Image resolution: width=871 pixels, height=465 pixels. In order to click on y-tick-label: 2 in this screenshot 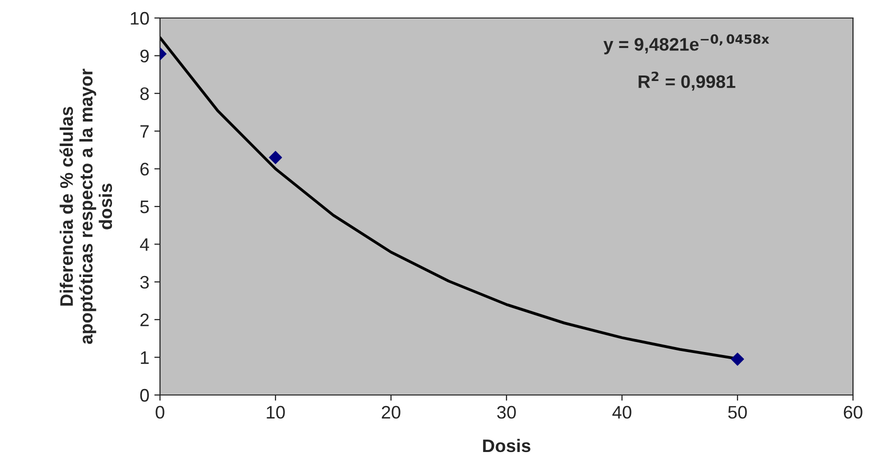, I will do `click(144, 320)`.